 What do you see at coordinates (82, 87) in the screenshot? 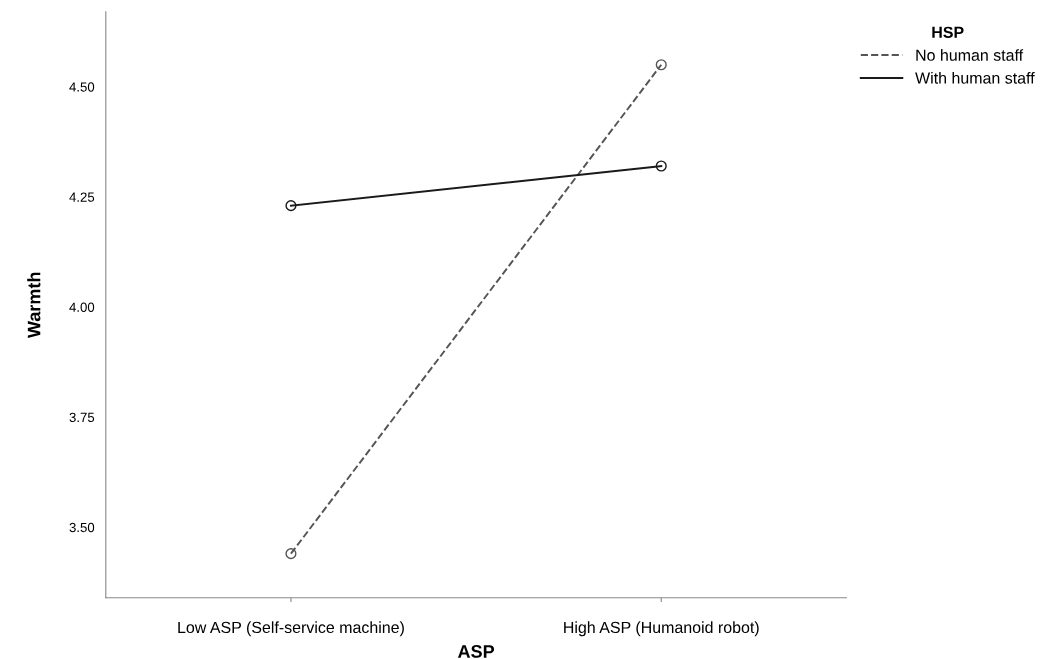
I see `y-tick-label: 4.50` at bounding box center [82, 87].